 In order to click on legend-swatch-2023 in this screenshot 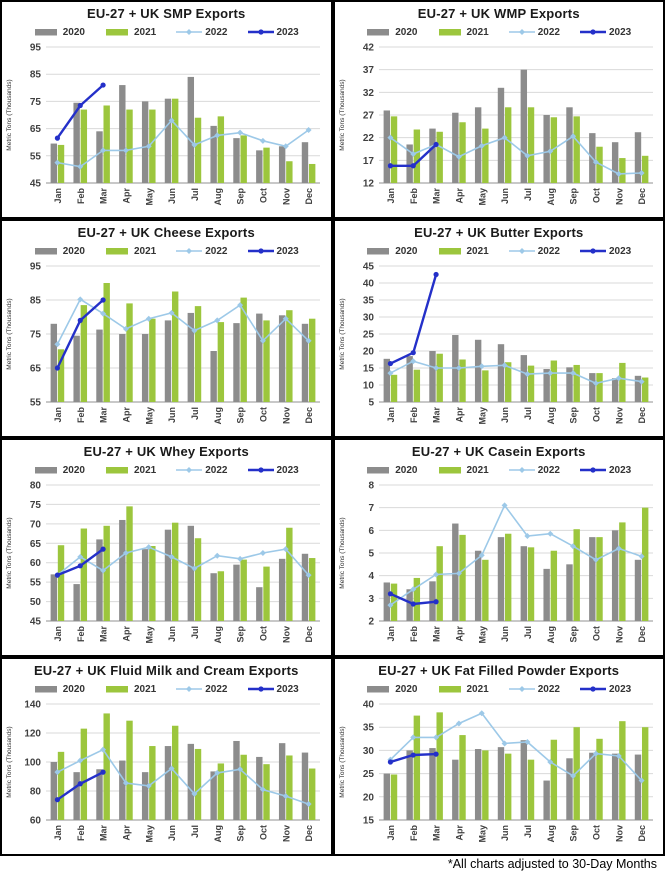, I will do `click(593, 689)`.